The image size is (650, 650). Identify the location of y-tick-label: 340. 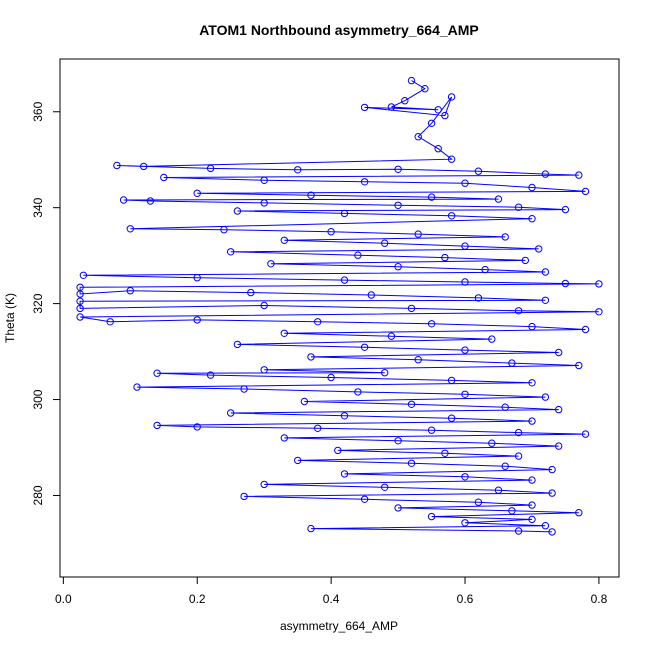
(38, 207).